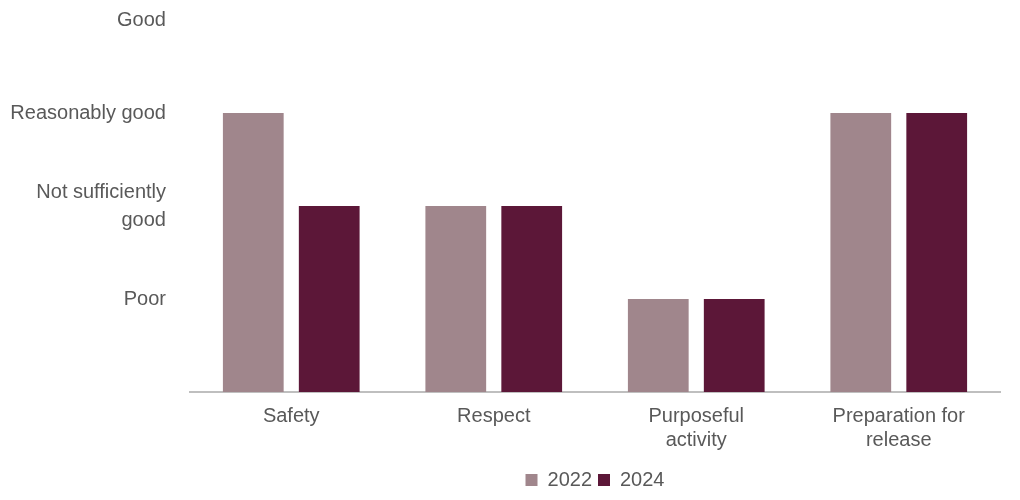 The width and height of the screenshot is (1020, 500). I want to click on x-tick-label: Purposeful activity, so click(696, 426).